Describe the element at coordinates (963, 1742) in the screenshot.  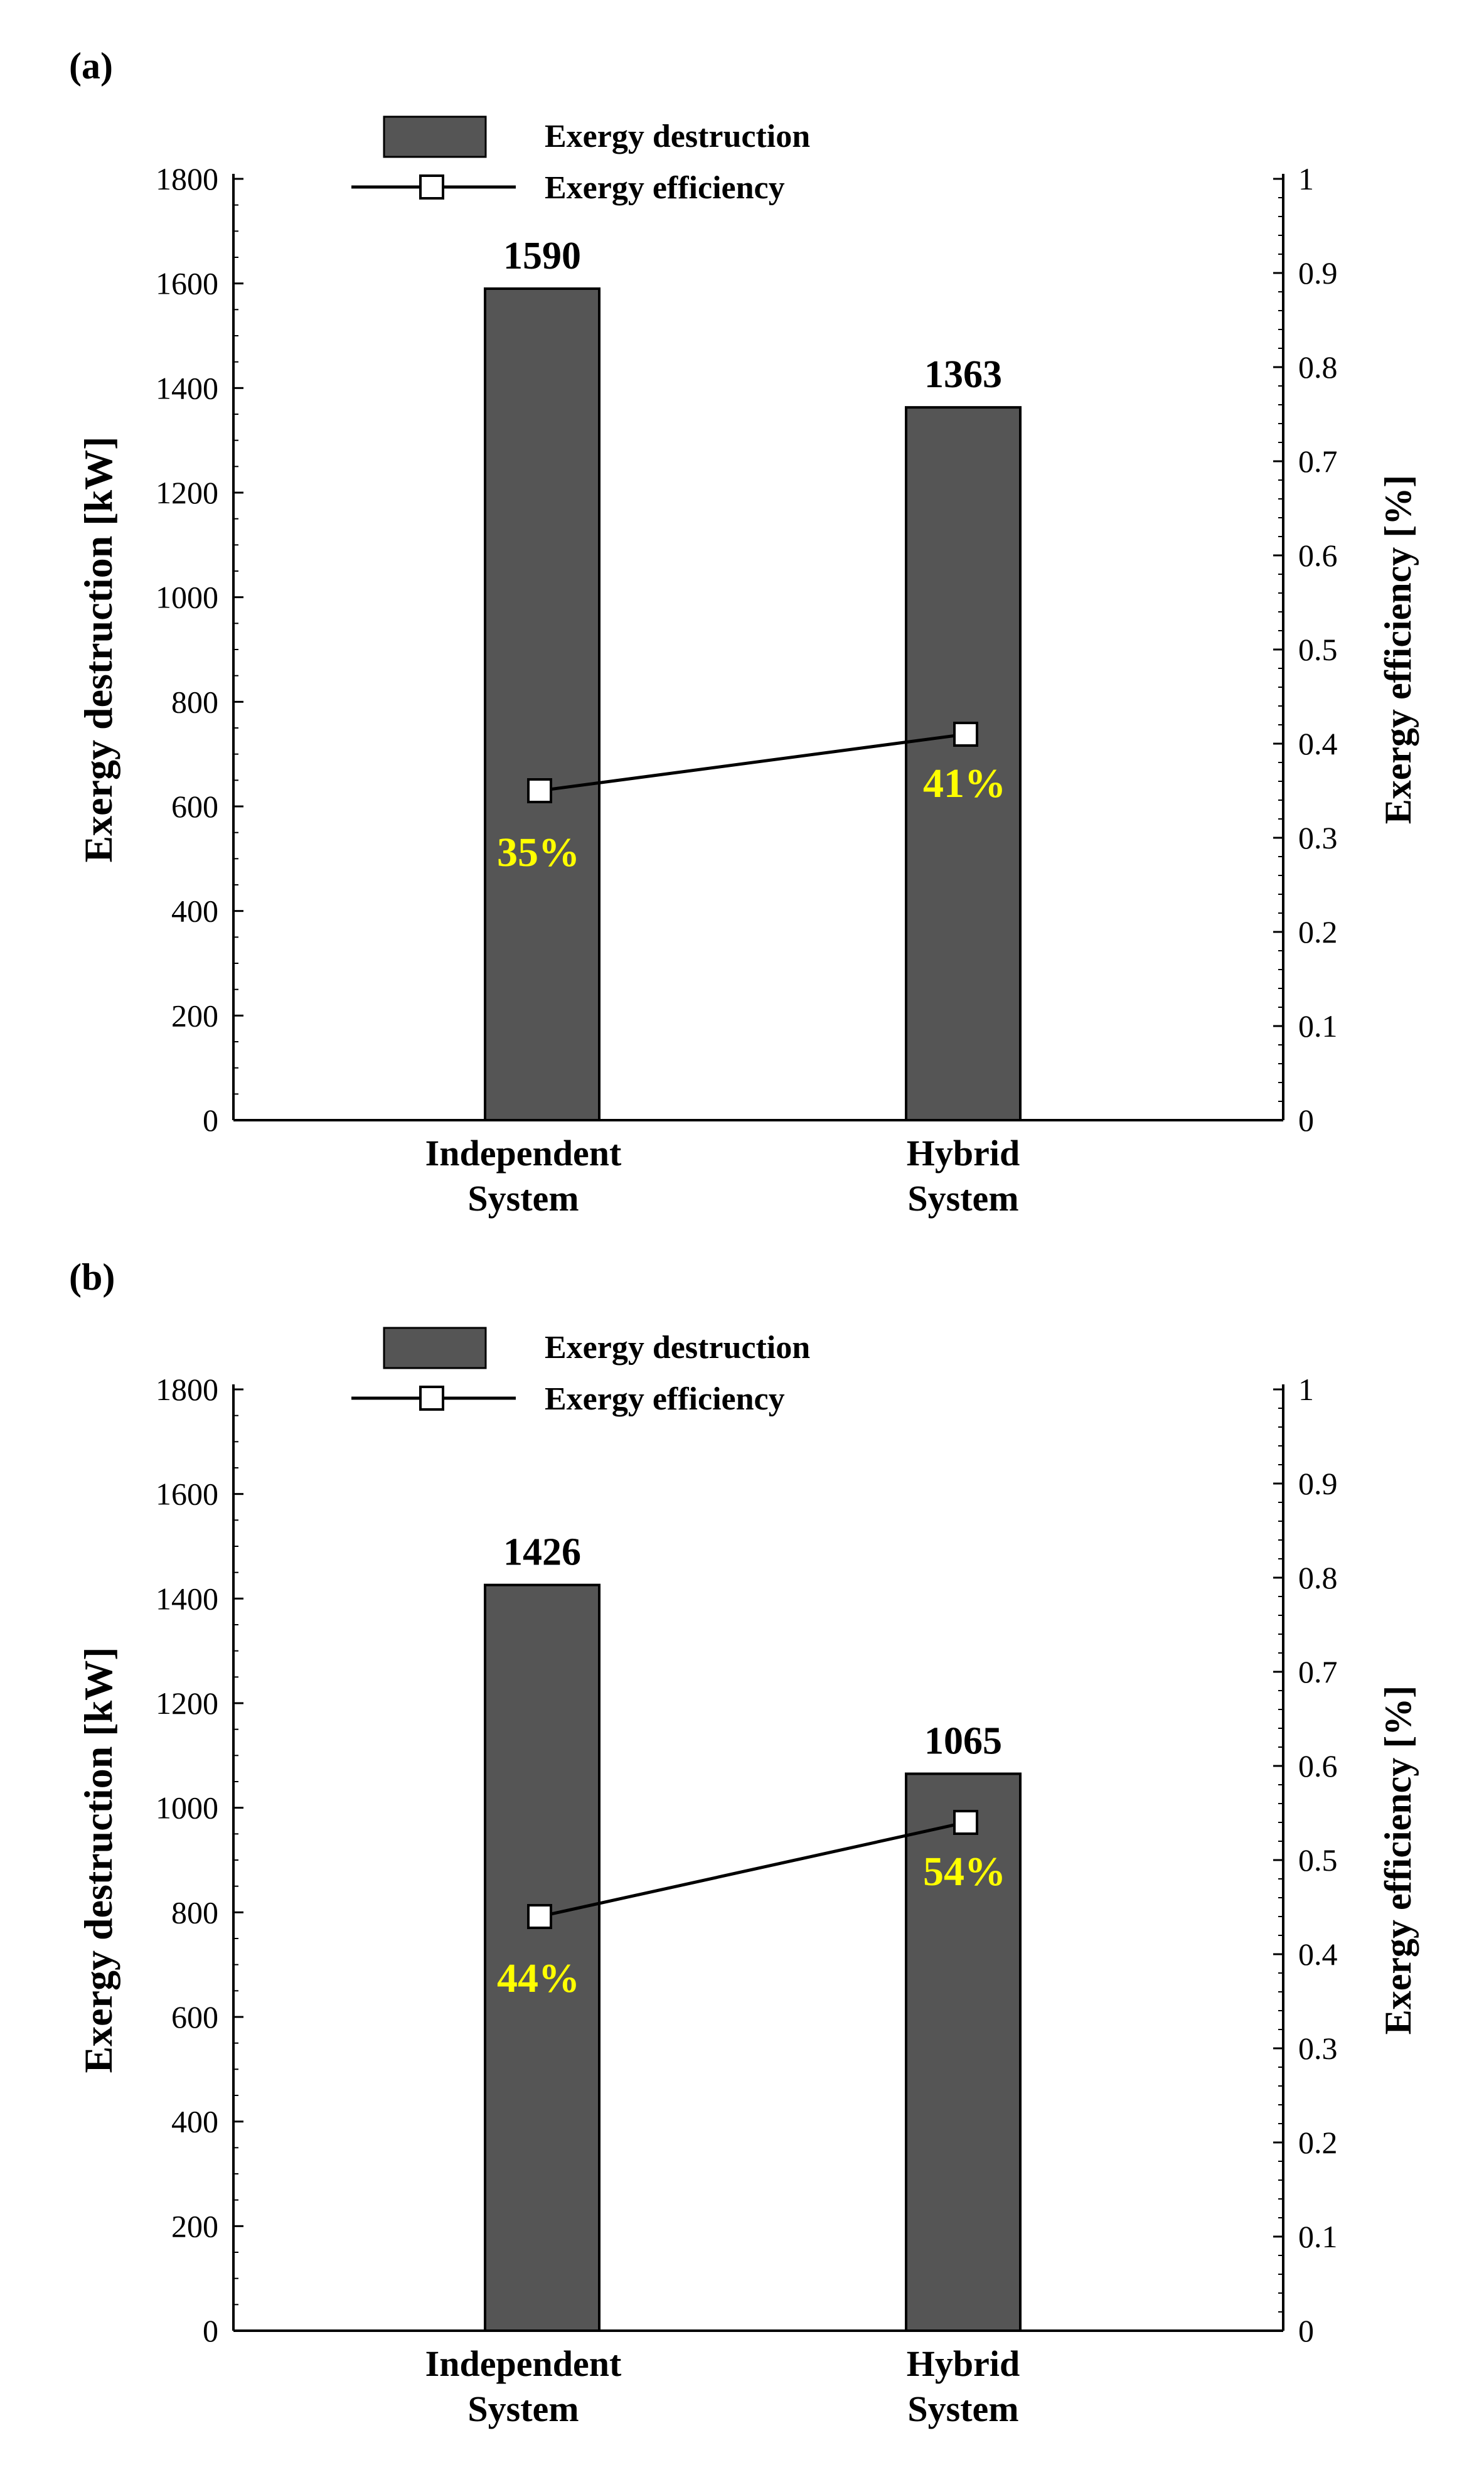
I see `bar-value-label-2: 1065` at that location.